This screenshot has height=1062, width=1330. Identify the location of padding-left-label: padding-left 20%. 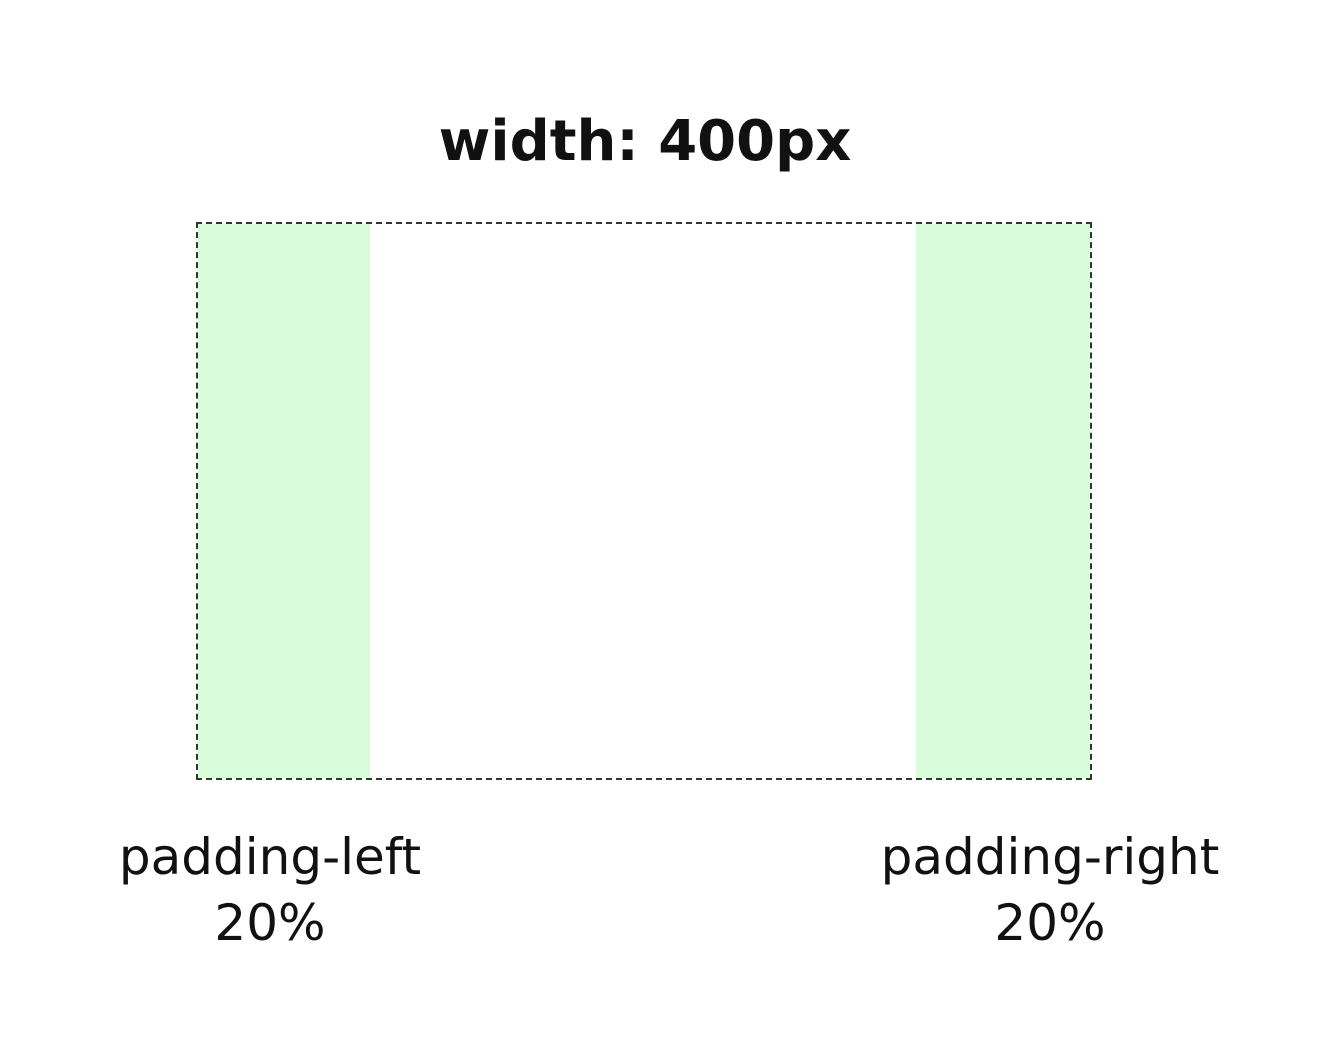
(270, 890).